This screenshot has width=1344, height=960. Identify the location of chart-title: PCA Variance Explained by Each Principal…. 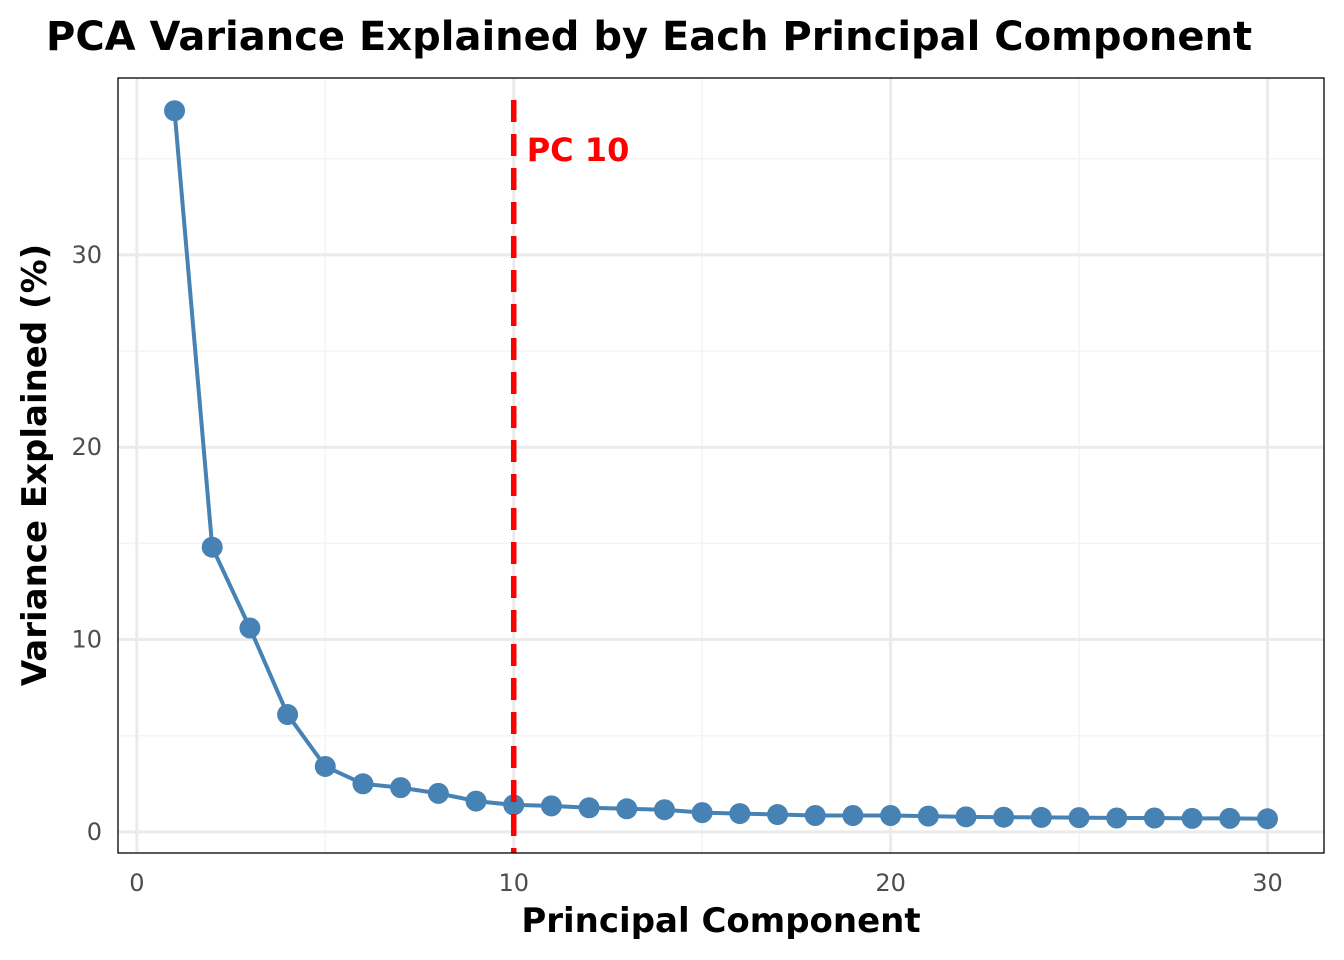
(649, 37).